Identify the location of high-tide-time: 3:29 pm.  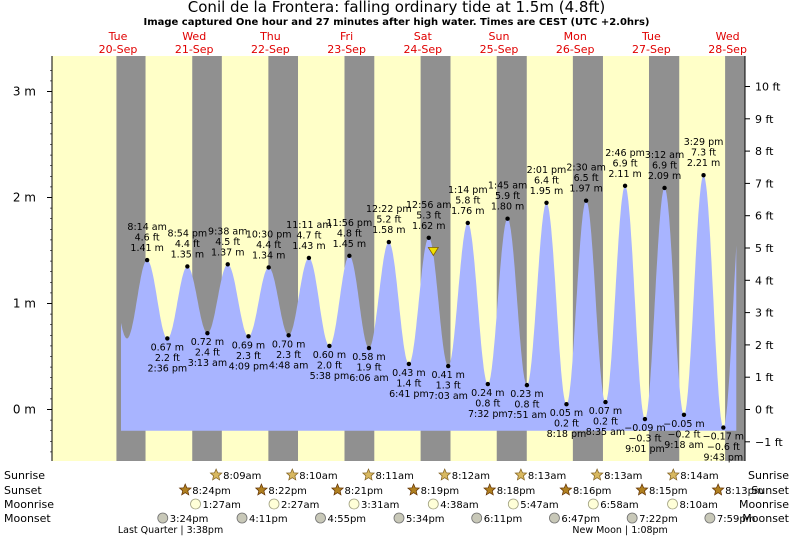
(704, 142).